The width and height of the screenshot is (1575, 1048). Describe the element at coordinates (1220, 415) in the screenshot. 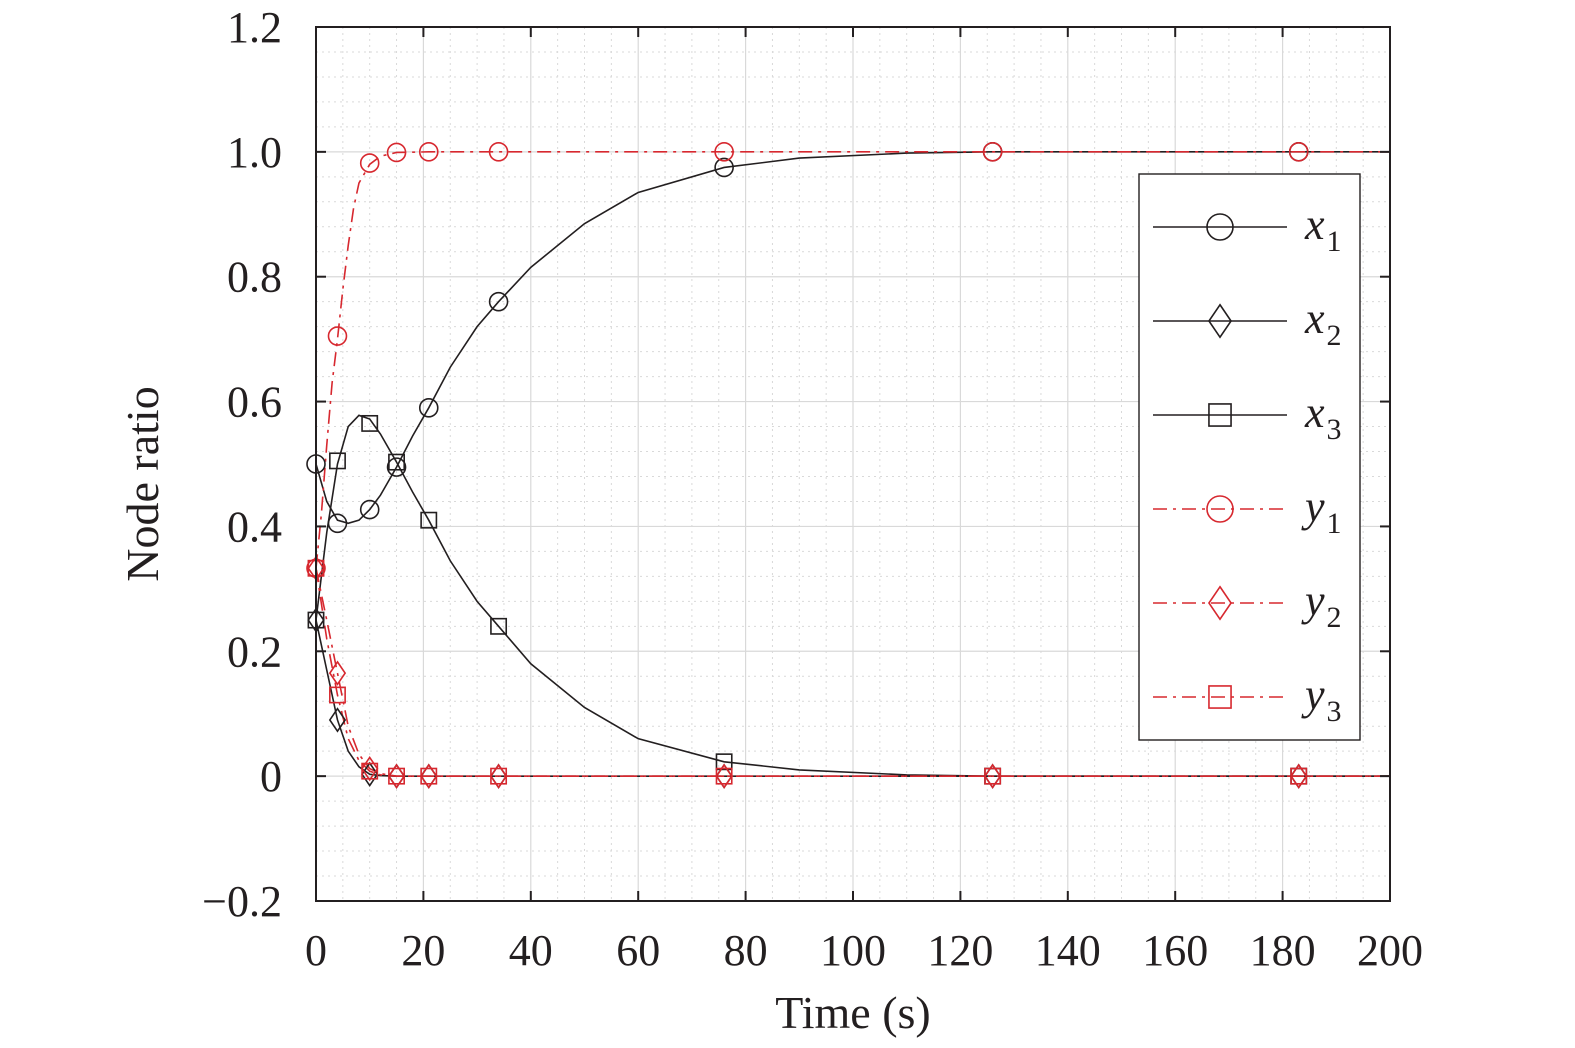

I see `legend-marker-x3` at that location.